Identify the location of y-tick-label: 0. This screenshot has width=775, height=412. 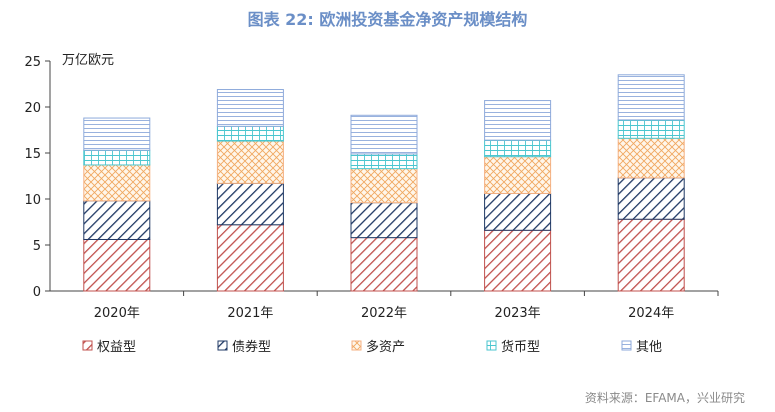
(37, 292).